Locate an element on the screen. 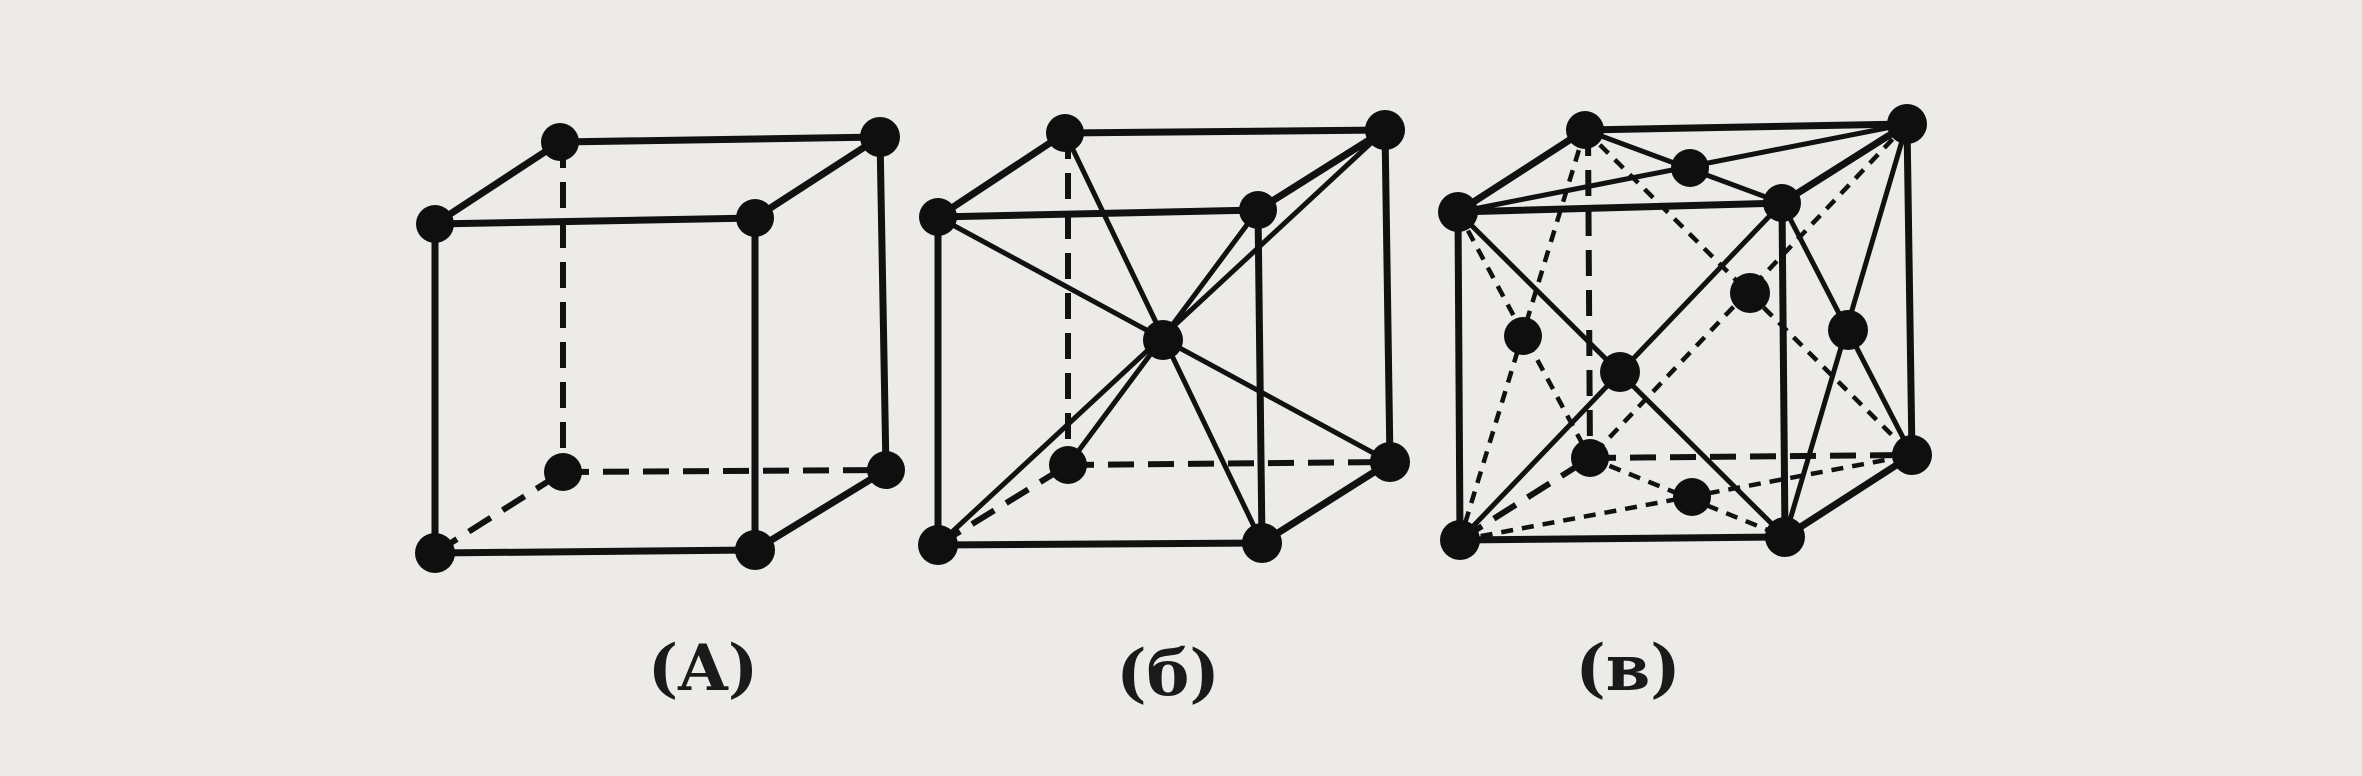 The image size is (2362, 776). caption-v: (в) is located at coordinates (1627, 668).